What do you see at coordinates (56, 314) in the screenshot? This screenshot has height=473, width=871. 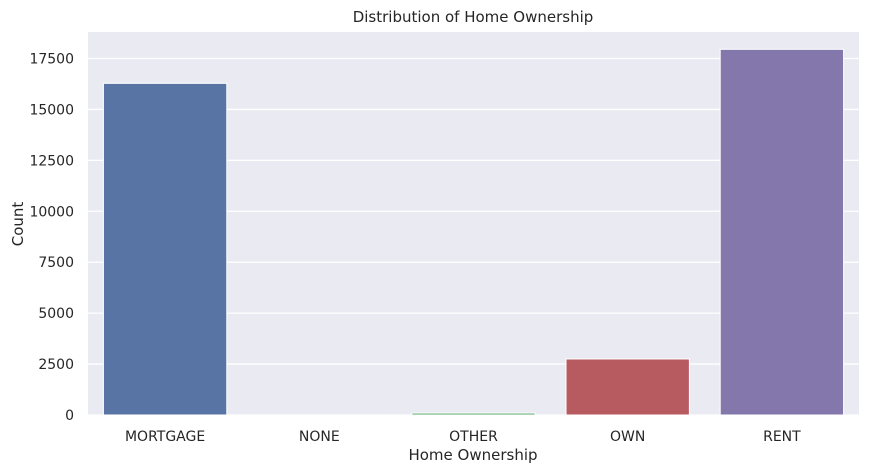 I see `y-tick-label-2: 5000` at bounding box center [56, 314].